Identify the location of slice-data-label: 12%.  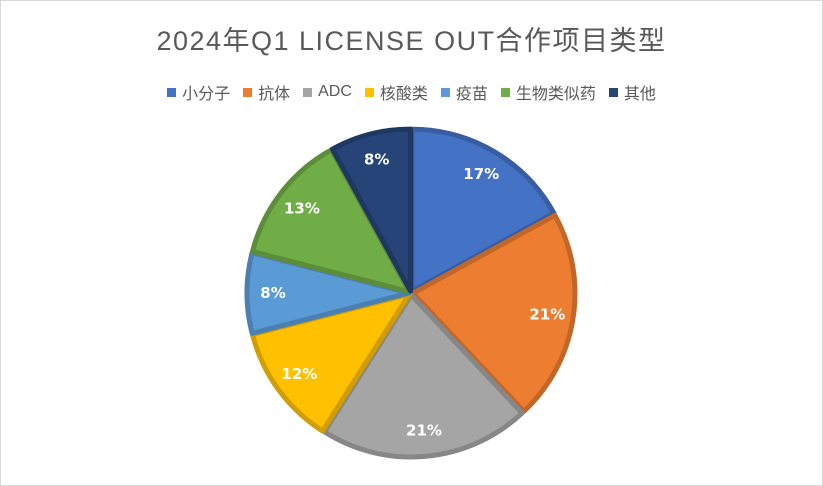
(299, 374).